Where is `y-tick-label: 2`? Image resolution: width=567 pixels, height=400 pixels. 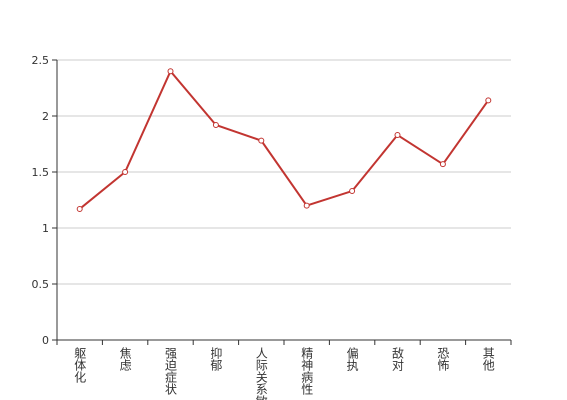
y-tick-label: 2 is located at coordinates (45, 116).